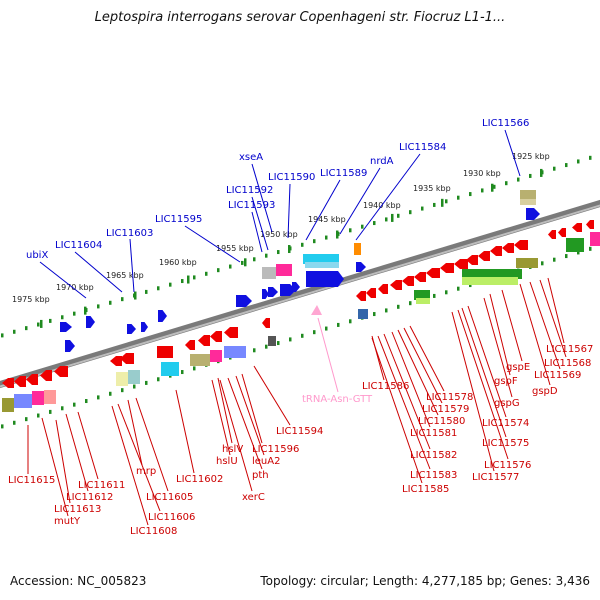 This screenshot has height=600, width=600. What do you see at coordinates (316, 310) in the screenshot?
I see `trna-marker` at bounding box center [316, 310].